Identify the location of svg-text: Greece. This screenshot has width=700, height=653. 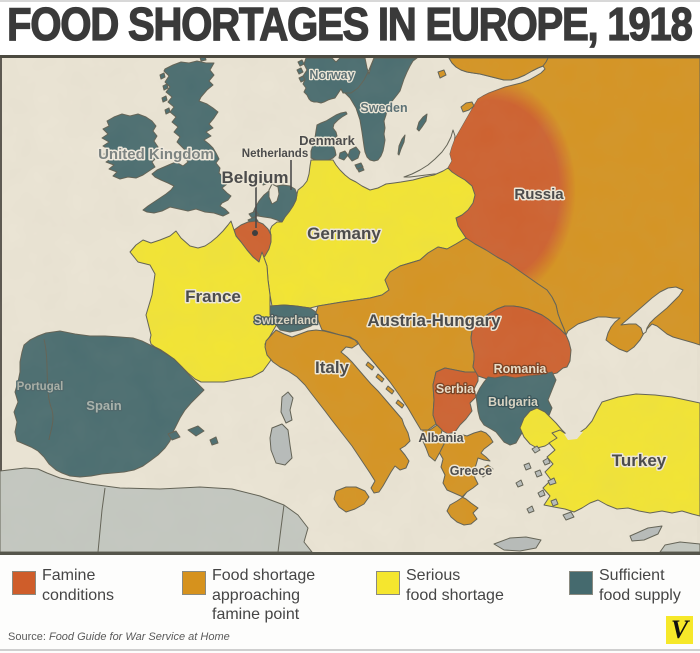
(471, 471).